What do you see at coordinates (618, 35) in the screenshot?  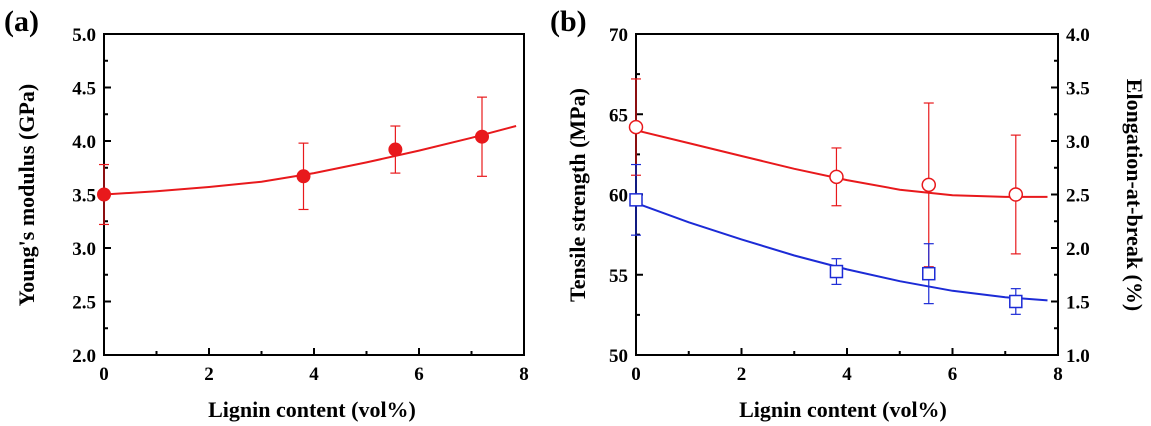 I see `panel-b-y-tick-label: 70` at bounding box center [618, 35].